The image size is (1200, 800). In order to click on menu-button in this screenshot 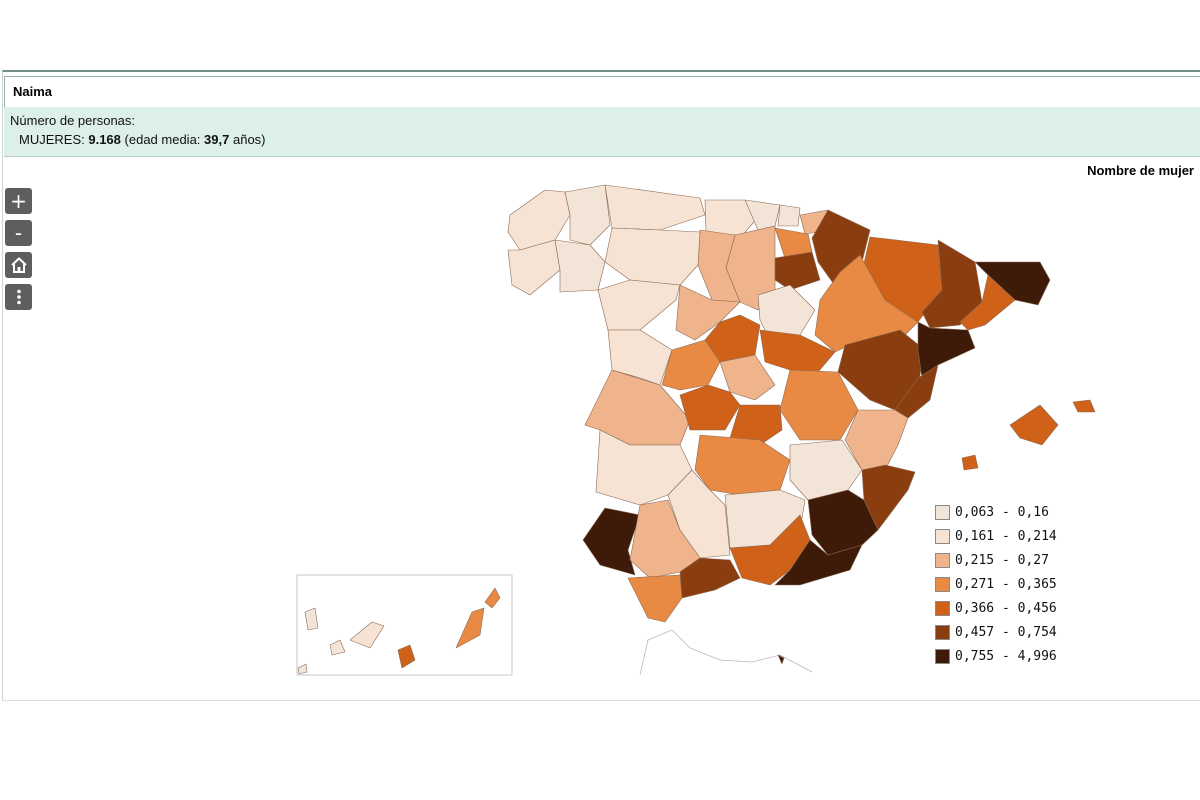, I will do `click(18, 297)`.